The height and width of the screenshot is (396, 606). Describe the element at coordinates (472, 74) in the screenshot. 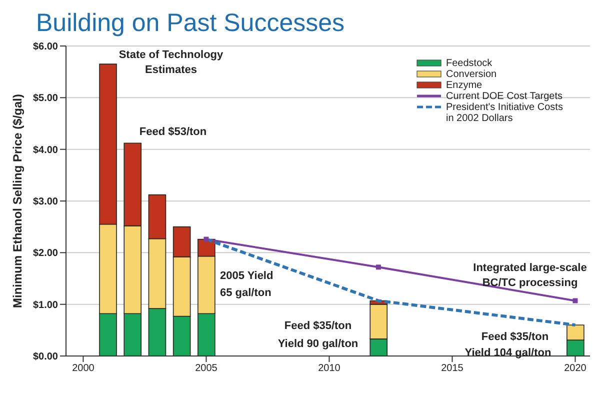

I see `legend-label: Conversion` at that location.